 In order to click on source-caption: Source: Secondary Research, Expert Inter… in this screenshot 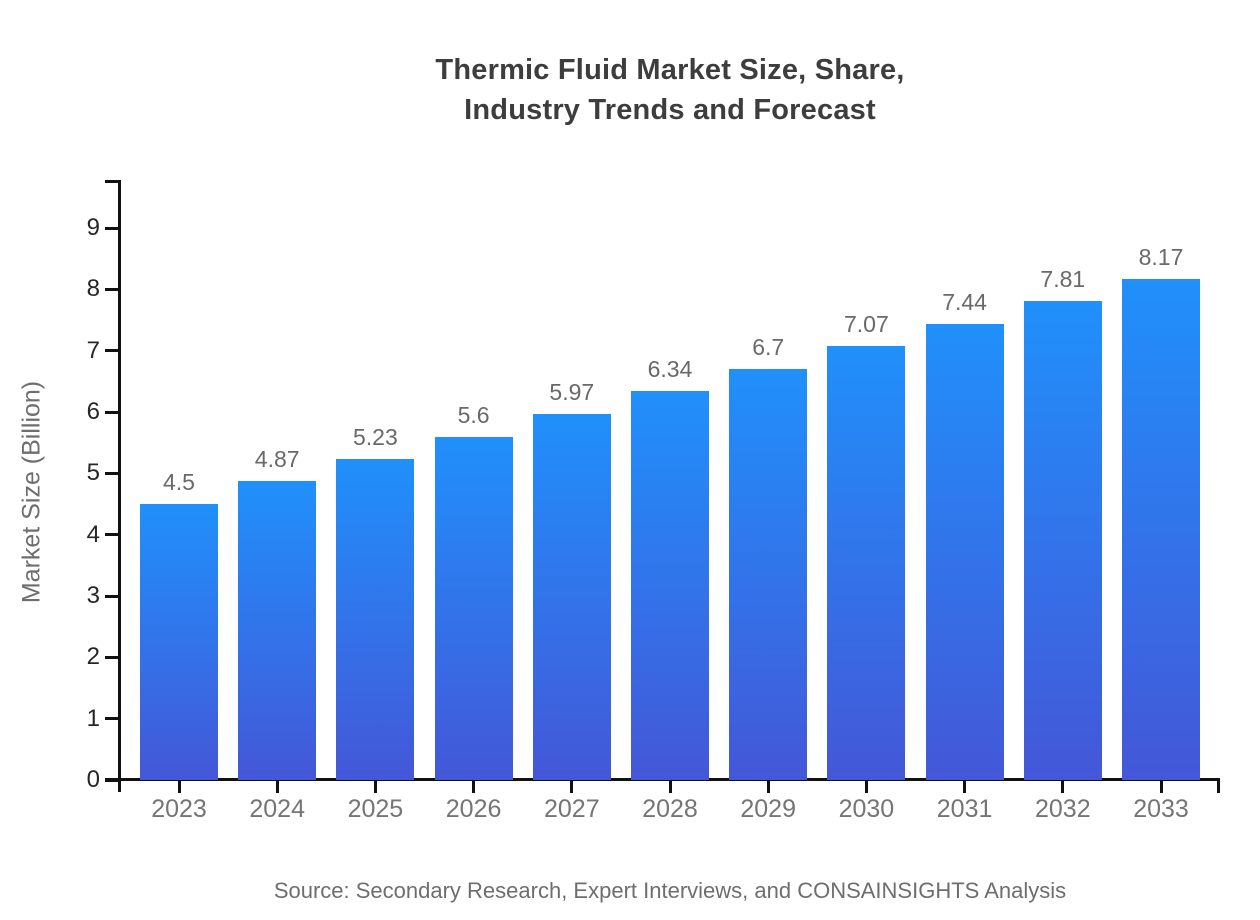, I will do `click(670, 890)`.